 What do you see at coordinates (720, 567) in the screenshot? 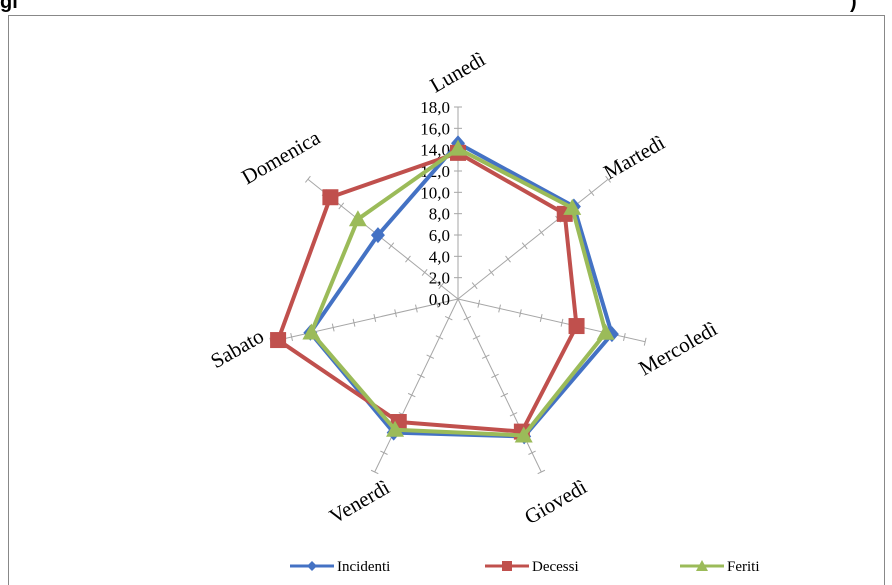
I see `legend-item-feriti: Feriti` at bounding box center [720, 567].